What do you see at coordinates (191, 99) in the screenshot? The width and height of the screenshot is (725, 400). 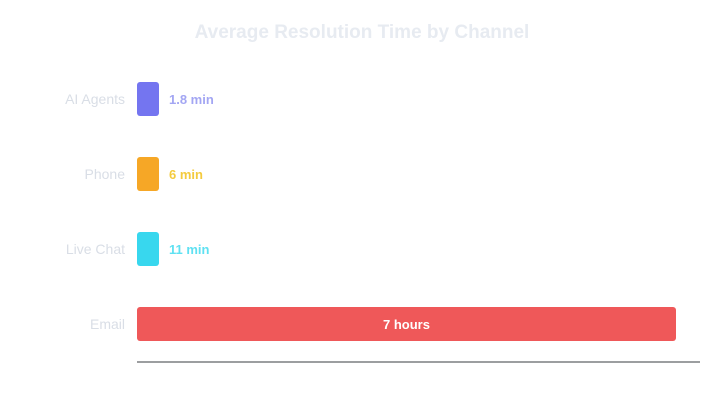 I see `value-label-ai-agents: 1.8 min` at bounding box center [191, 99].